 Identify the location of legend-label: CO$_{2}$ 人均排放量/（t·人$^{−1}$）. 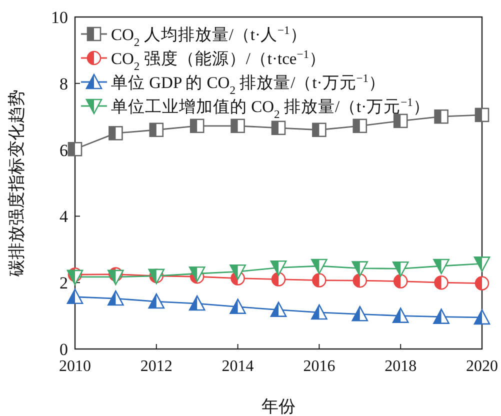
(209, 37).